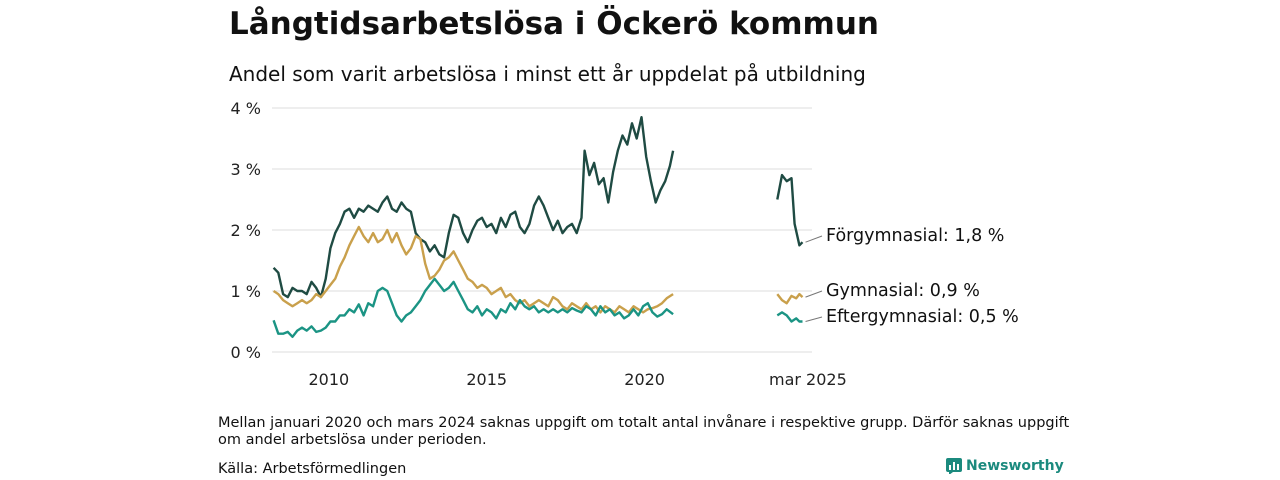 Image resolution: width=1280 pixels, height=480 pixels. What do you see at coordinates (554, 24) in the screenshot?
I see `chart-title: Långtidsarbetslösa i Öckerö kommun` at bounding box center [554, 24].